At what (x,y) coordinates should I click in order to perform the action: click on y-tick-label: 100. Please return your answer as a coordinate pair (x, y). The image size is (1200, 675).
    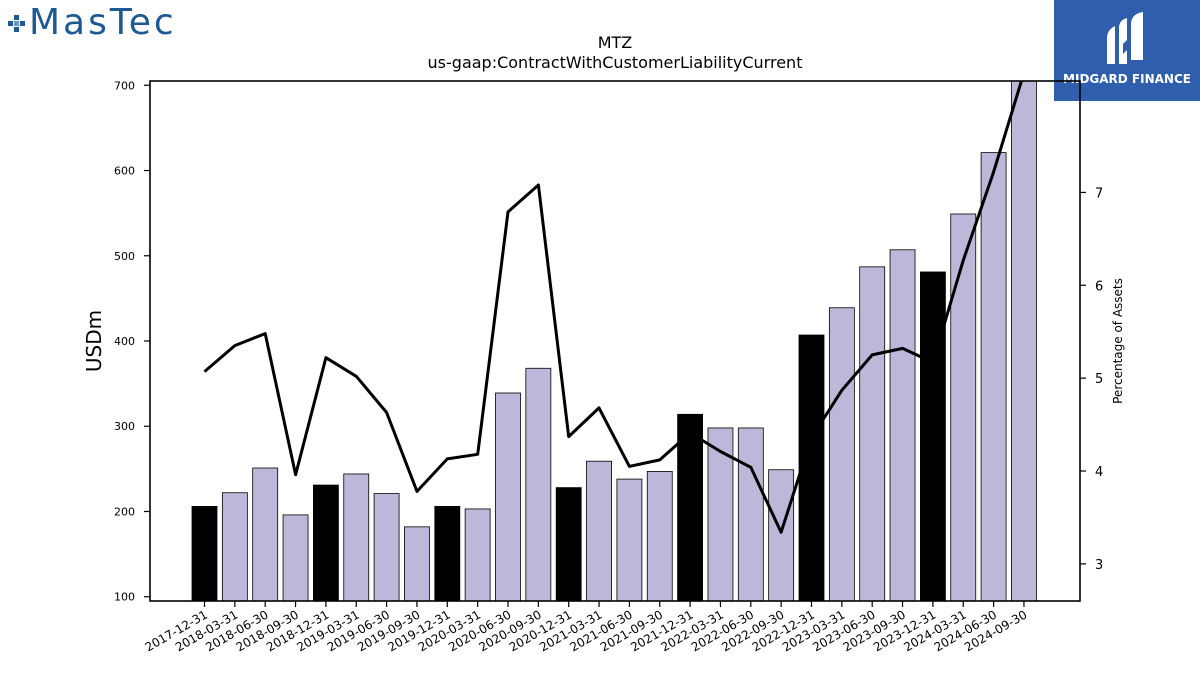
    Looking at the image, I should click on (124, 597).